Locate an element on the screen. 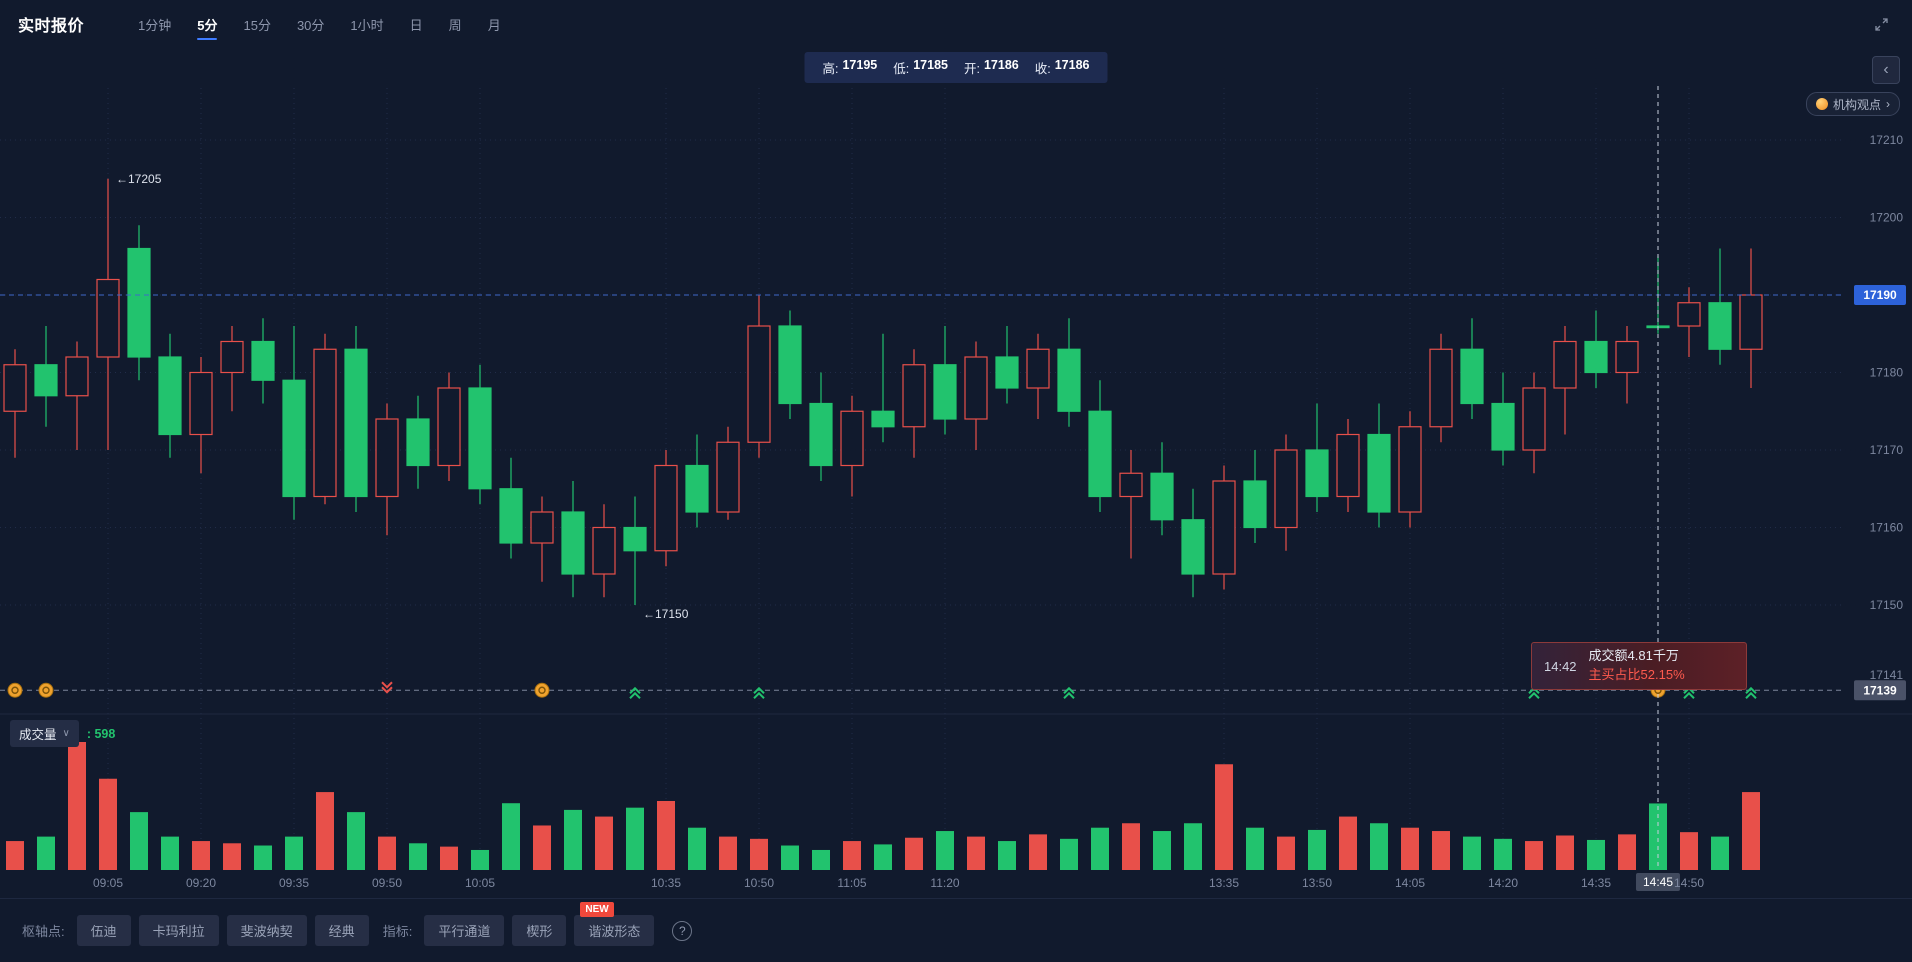 The width and height of the screenshot is (1912, 962). tab-timeframe-5: 1小时 is located at coordinates (367, 25).